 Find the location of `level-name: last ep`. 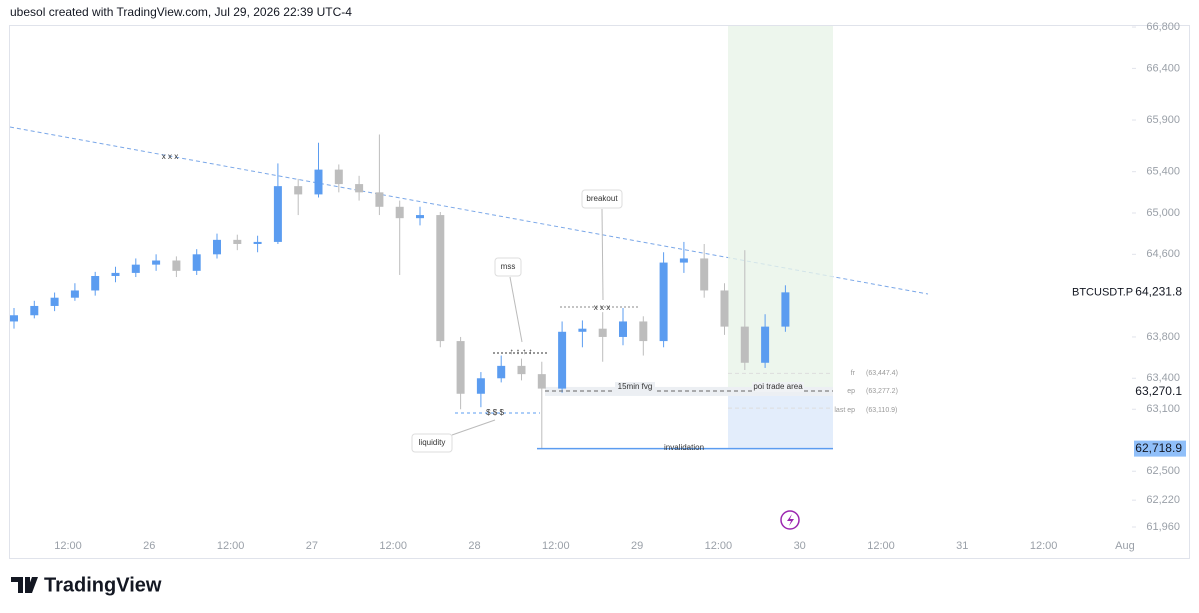

level-name: last ep is located at coordinates (844, 410).